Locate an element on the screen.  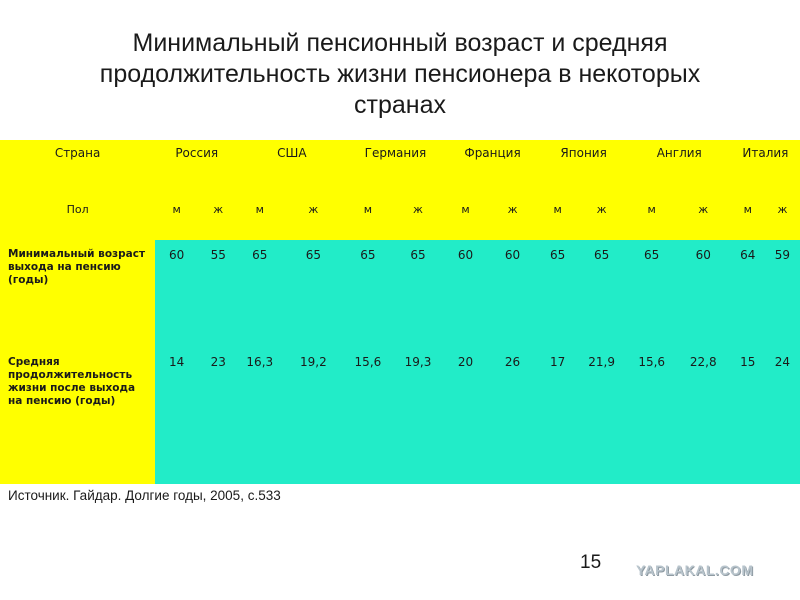
table-cell: 64 is located at coordinates (747, 294).